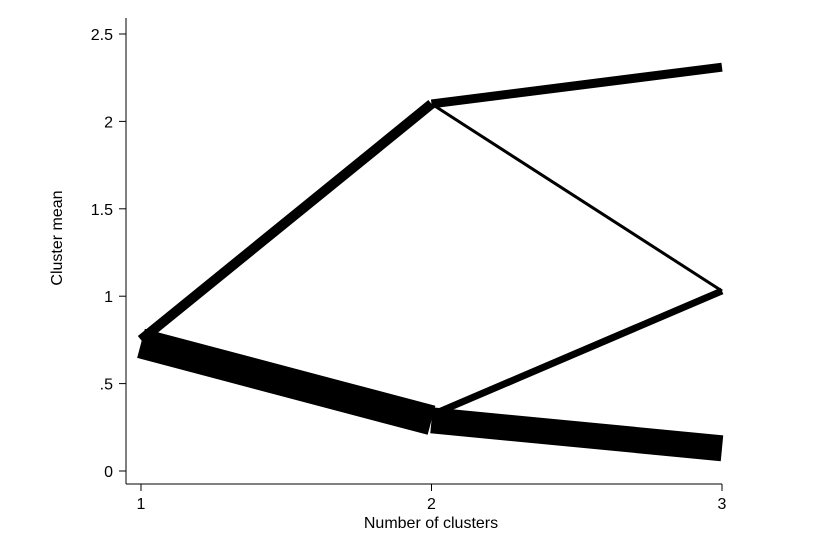 This screenshot has height=534, width=828. Describe the element at coordinates (108, 297) in the screenshot. I see `y-tick-label: 1` at that location.